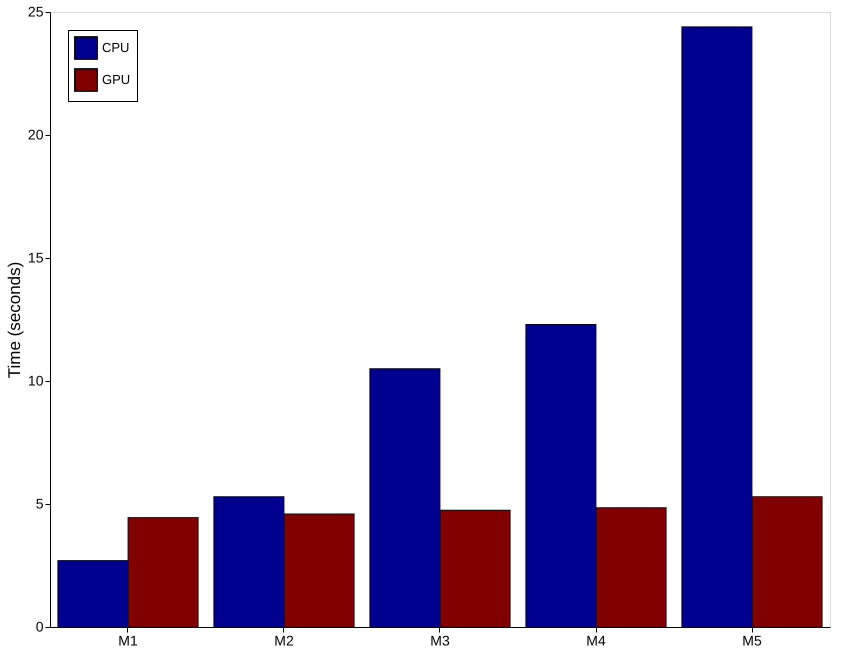 This screenshot has height=669, width=857. Describe the element at coordinates (40, 504) in the screenshot. I see `y-tick-label: 5` at that location.